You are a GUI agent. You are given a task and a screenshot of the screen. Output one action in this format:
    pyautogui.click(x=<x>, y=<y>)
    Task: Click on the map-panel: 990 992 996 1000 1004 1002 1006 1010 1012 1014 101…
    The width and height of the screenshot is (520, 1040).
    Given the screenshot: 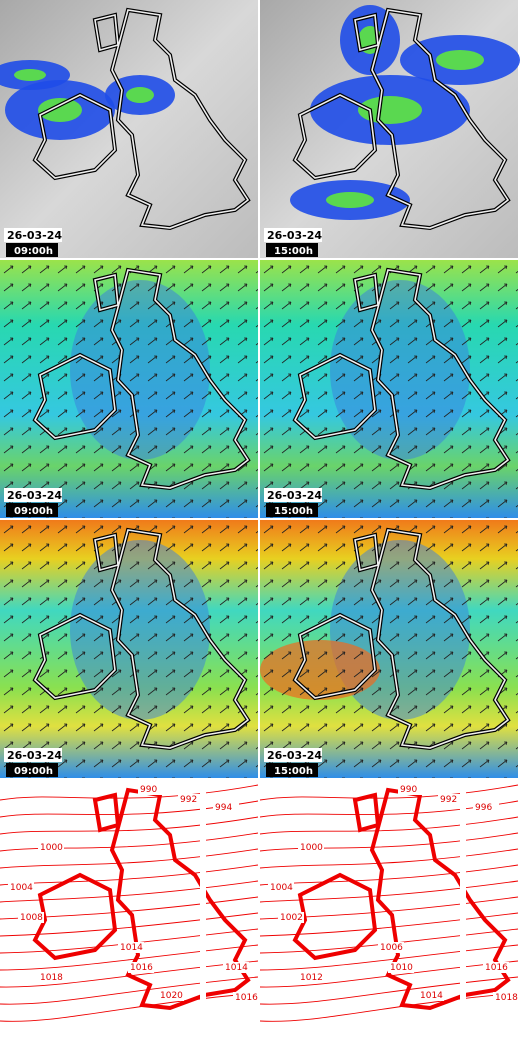 What is the action you would take?
    pyautogui.click(x=389, y=910)
    